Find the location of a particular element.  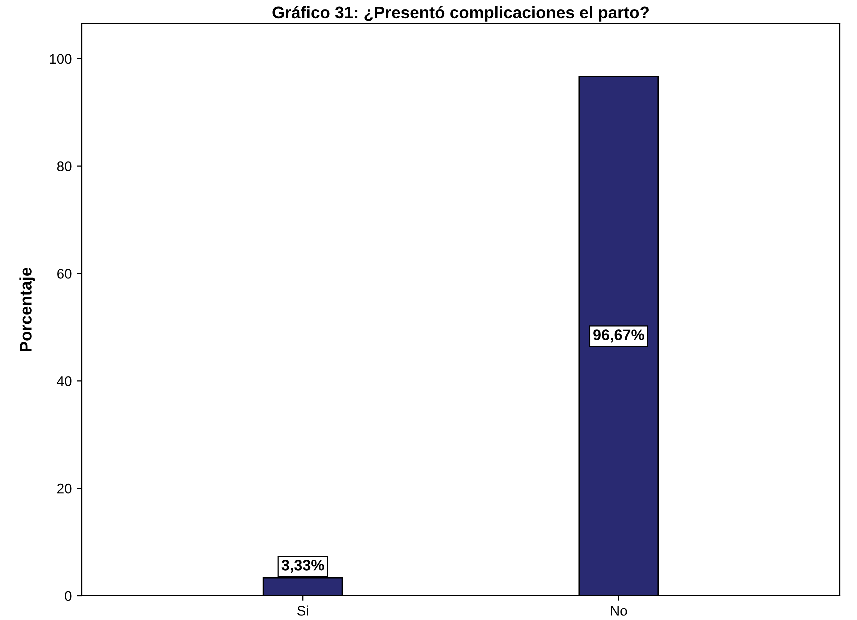

y-tick-label: 60 is located at coordinates (65, 274).